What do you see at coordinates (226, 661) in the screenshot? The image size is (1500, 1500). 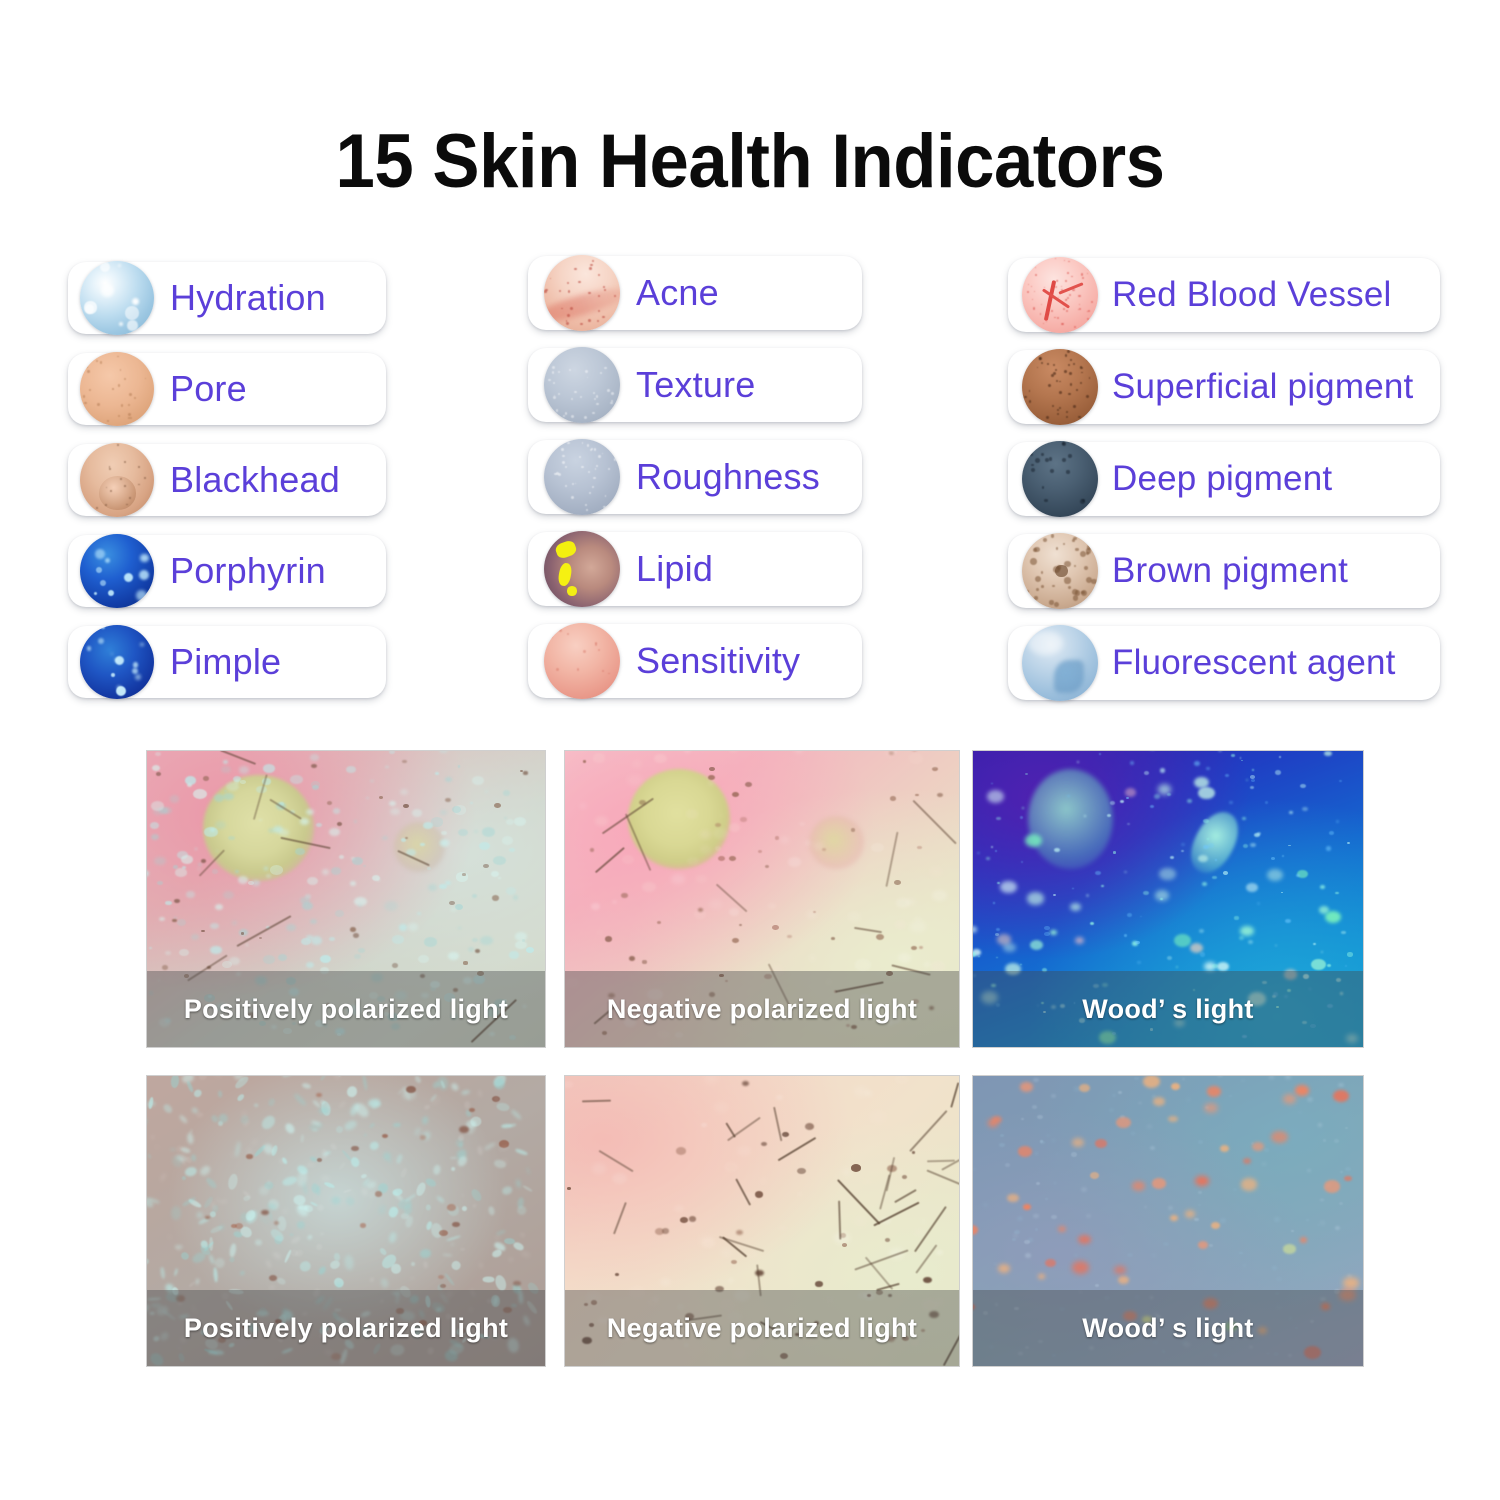 I see `indicator-pill-label: Pimple` at bounding box center [226, 661].